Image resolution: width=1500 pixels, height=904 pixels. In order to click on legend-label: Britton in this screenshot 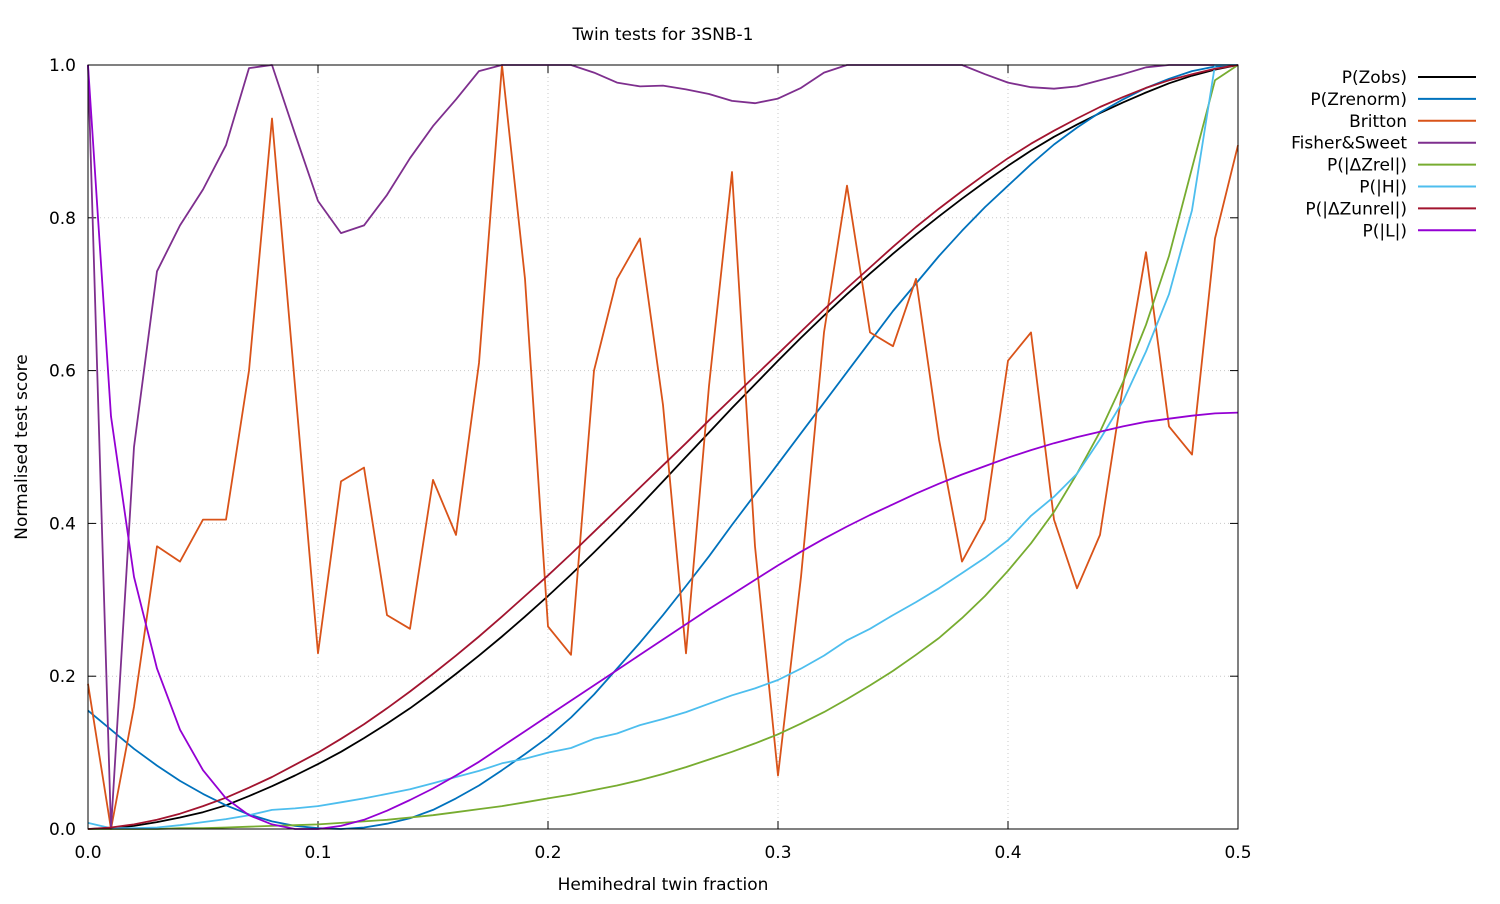, I will do `click(1378, 122)`.